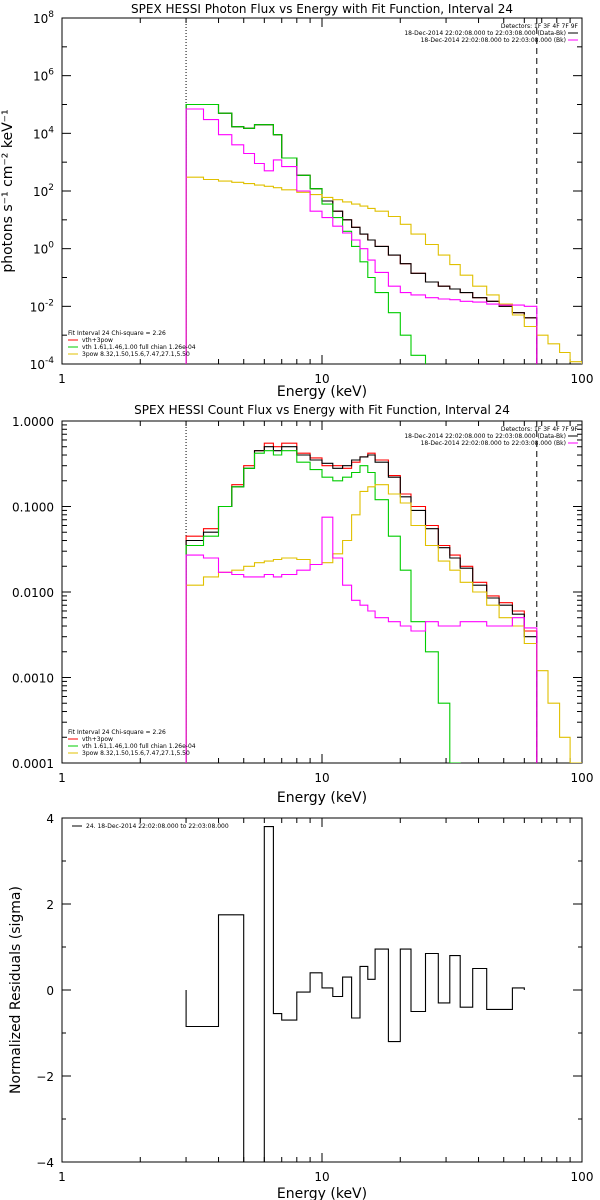 This screenshot has width=600, height=1200. Describe the element at coordinates (43, 249) in the screenshot. I see `y-tick-label: 10⁰` at that location.